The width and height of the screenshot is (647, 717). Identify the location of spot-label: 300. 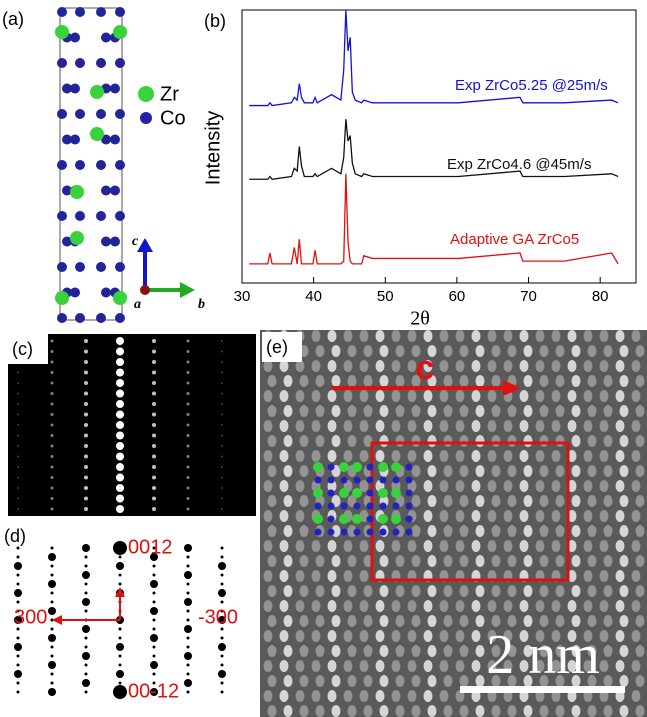
(30, 617).